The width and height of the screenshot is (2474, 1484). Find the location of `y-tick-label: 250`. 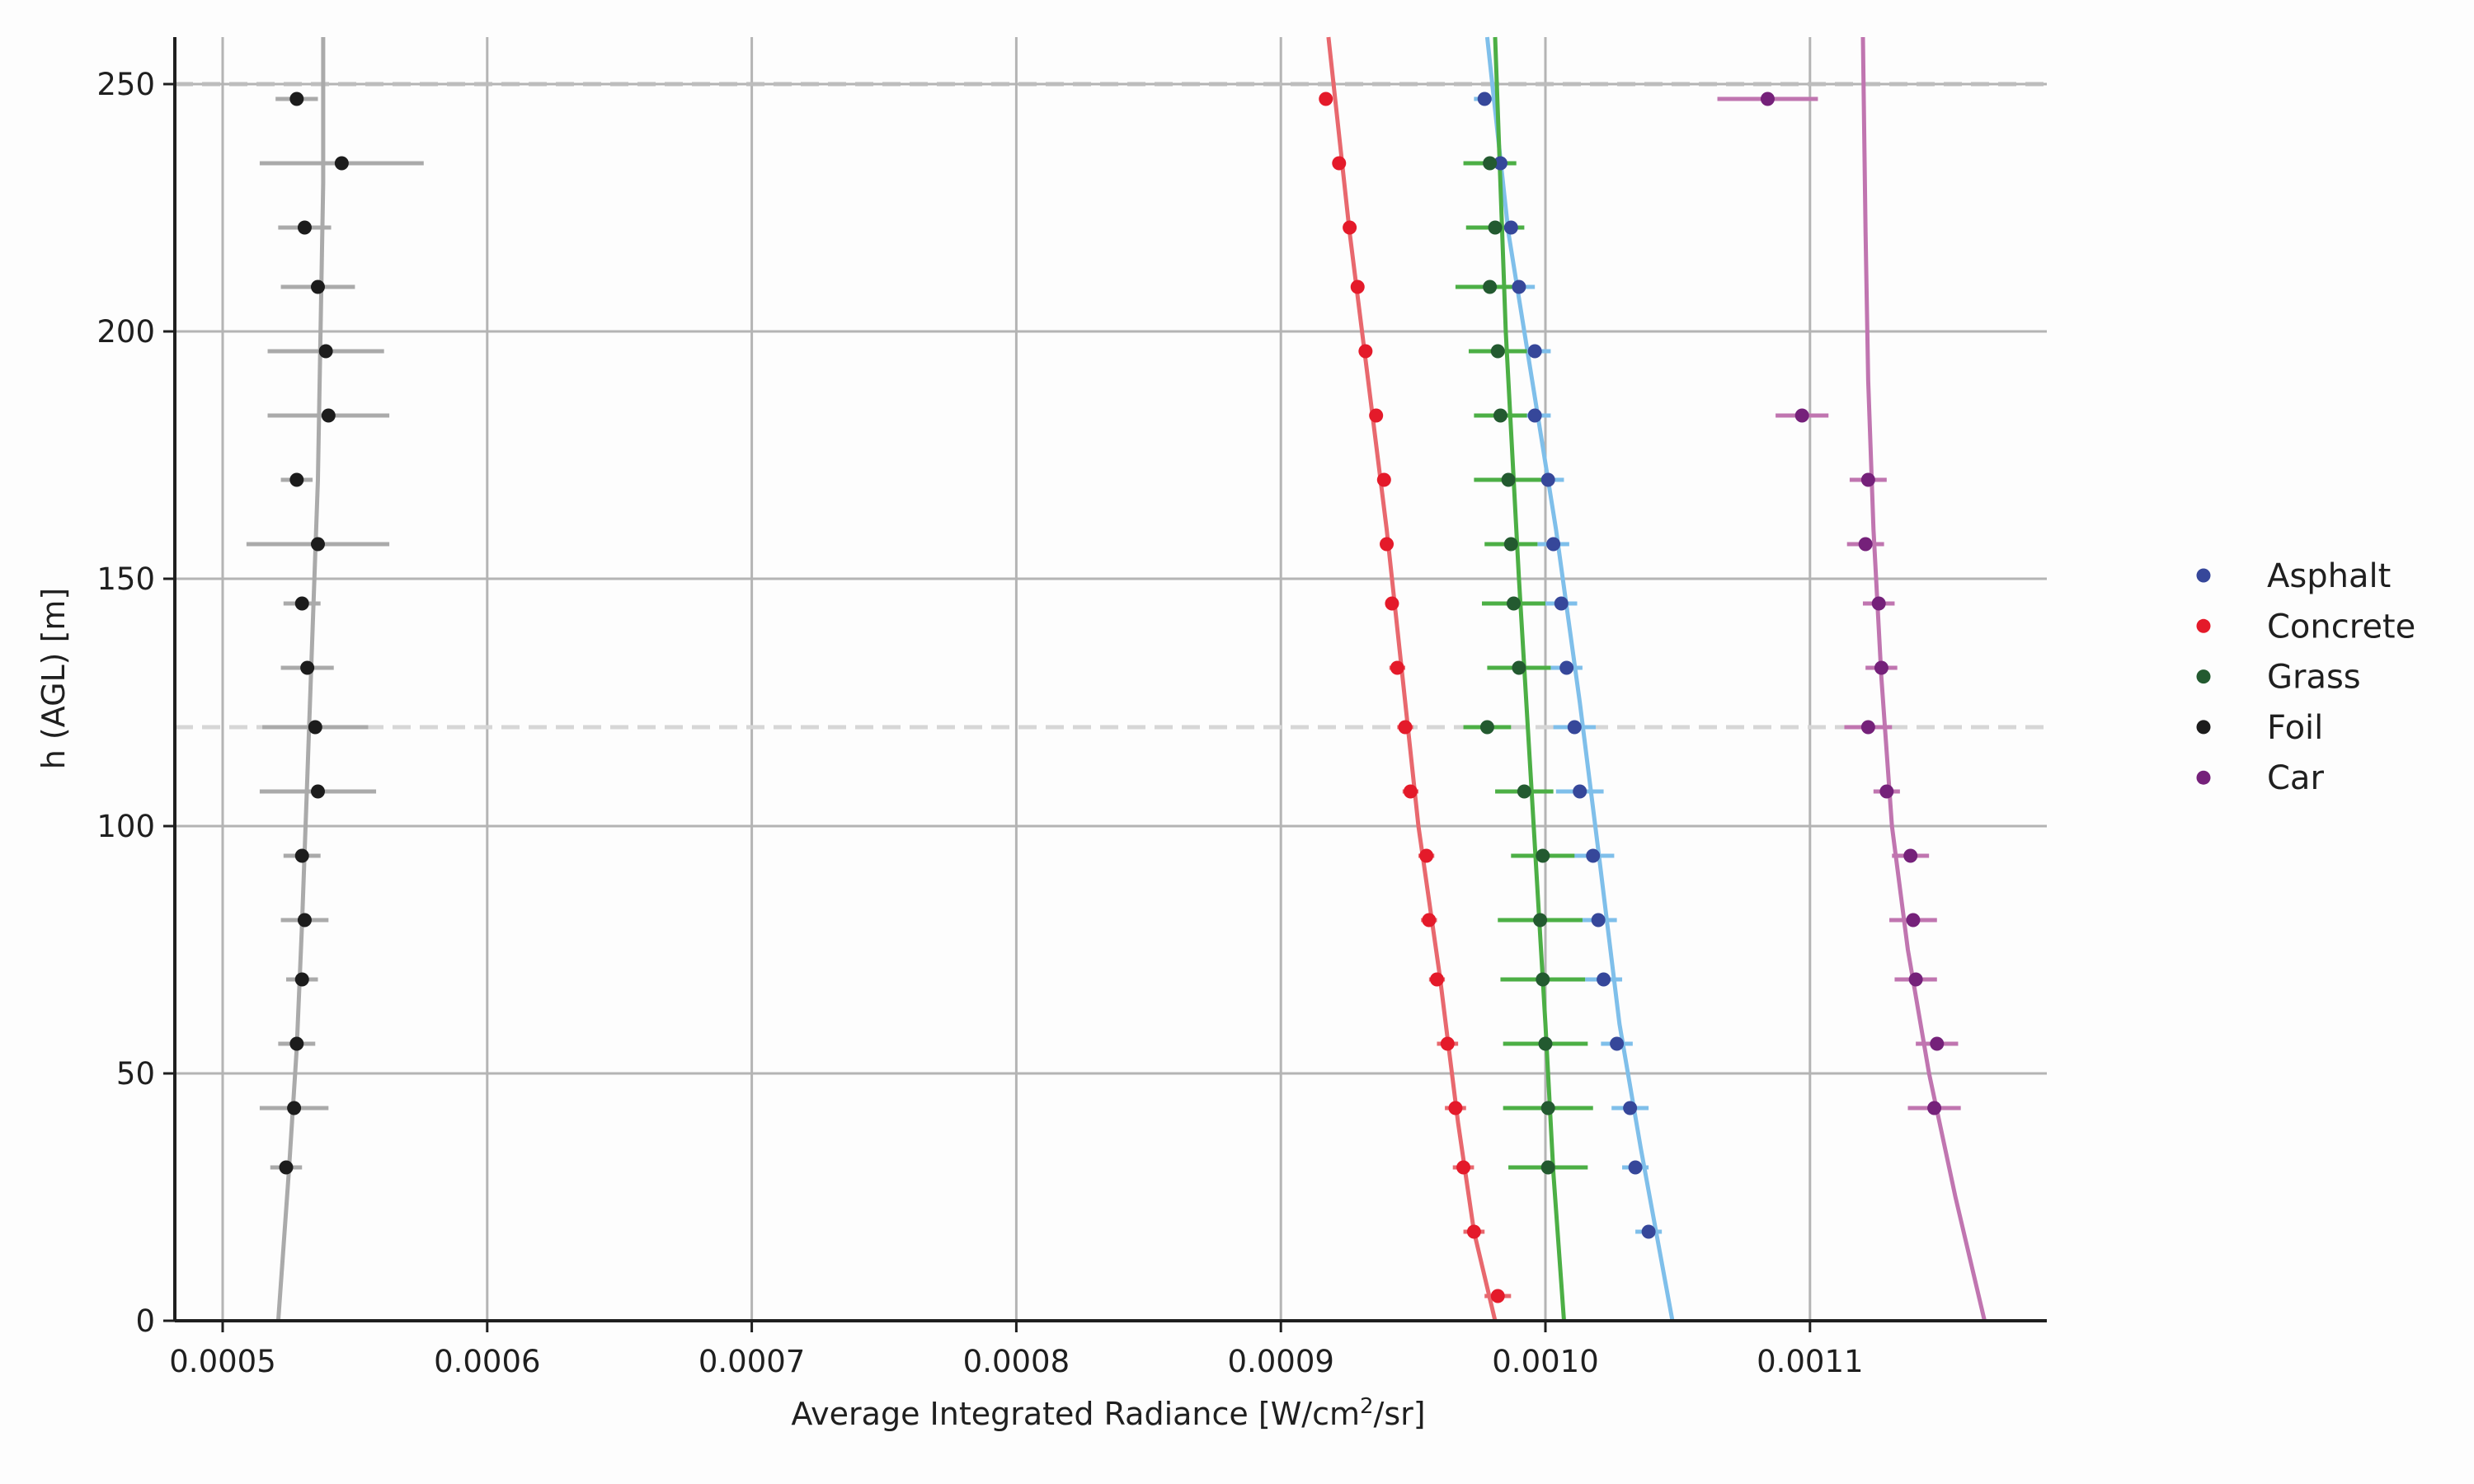

y-tick-label: 250 is located at coordinates (125, 84).